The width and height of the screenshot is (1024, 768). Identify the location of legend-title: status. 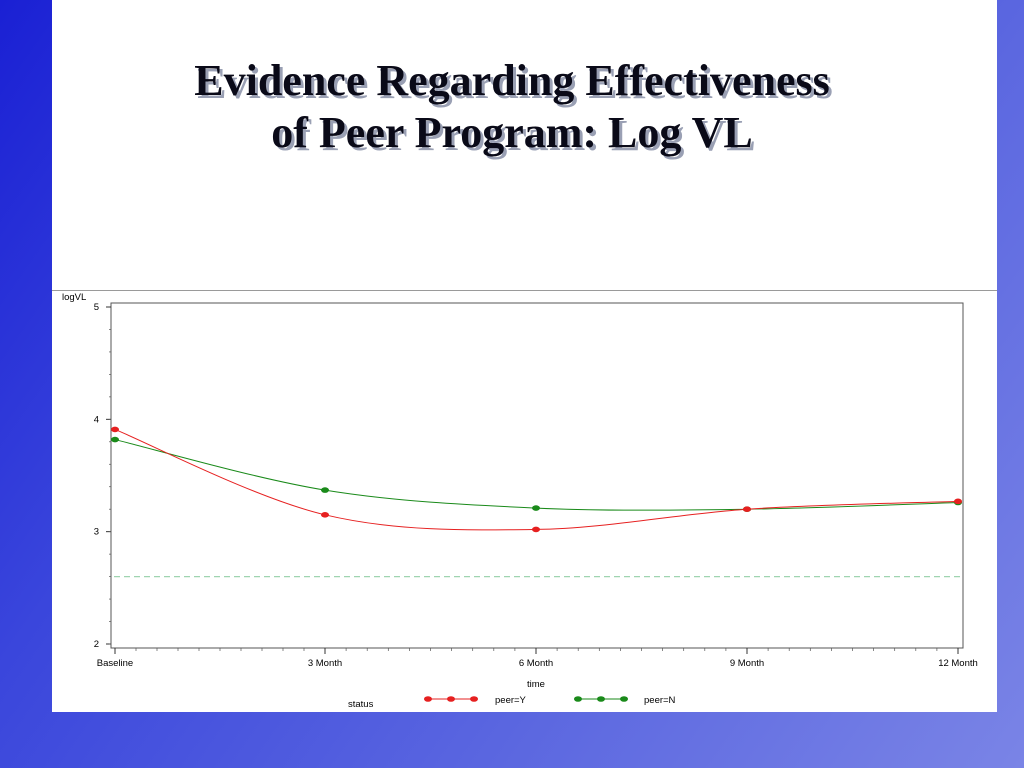
(361, 704).